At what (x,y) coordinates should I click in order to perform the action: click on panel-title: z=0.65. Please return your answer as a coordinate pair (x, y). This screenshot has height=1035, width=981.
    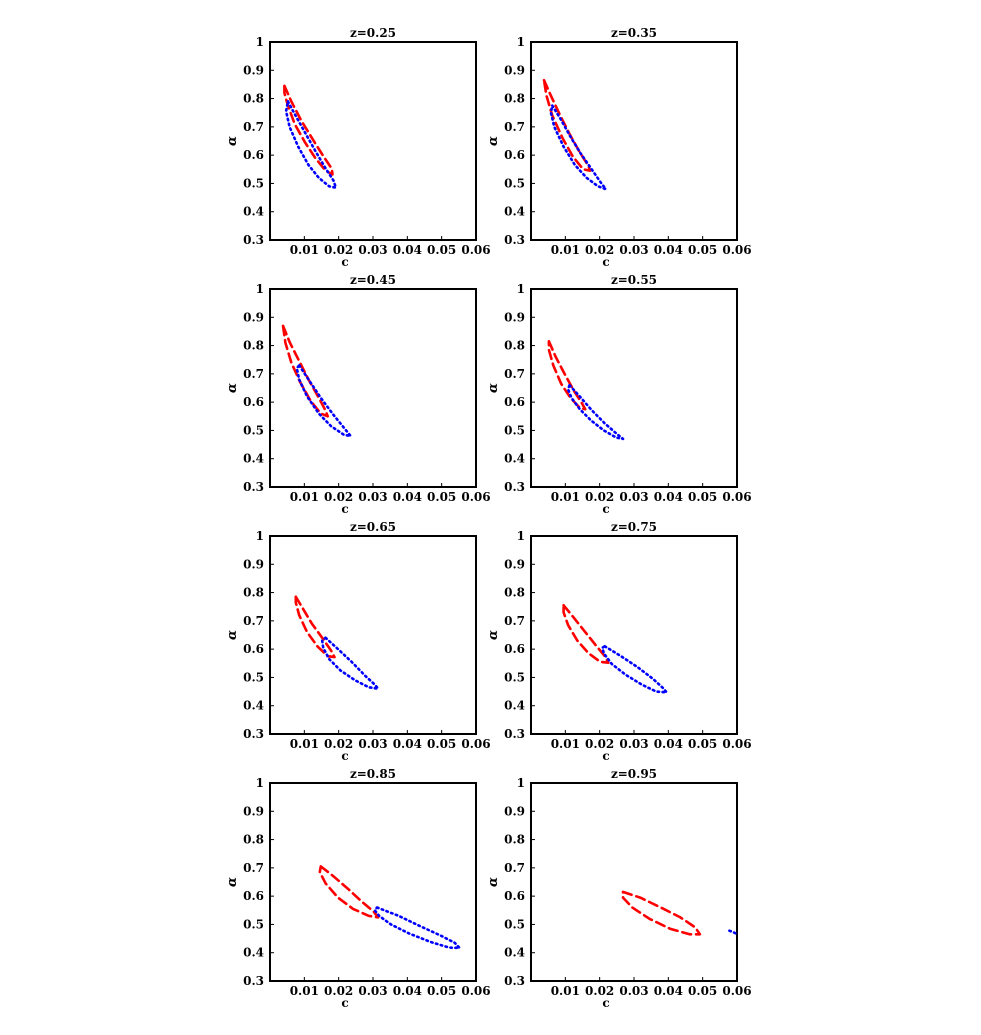
    Looking at the image, I should click on (373, 527).